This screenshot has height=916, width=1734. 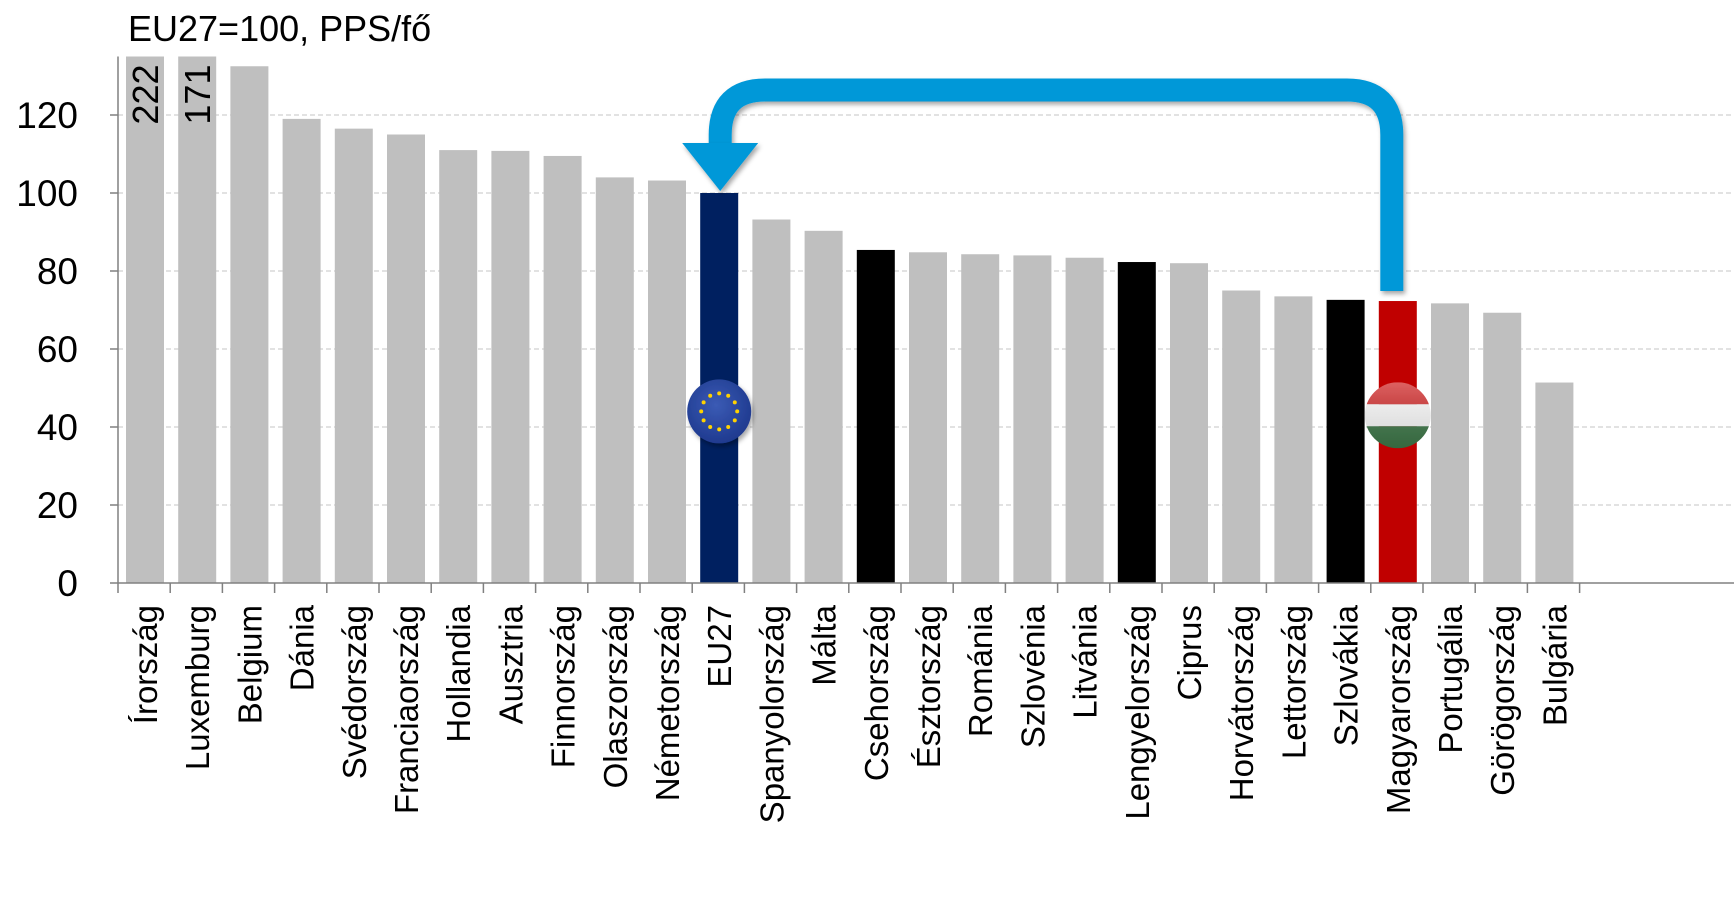 I want to click on x-tick-label-esztorszag: Észtország, so click(x=928, y=686).